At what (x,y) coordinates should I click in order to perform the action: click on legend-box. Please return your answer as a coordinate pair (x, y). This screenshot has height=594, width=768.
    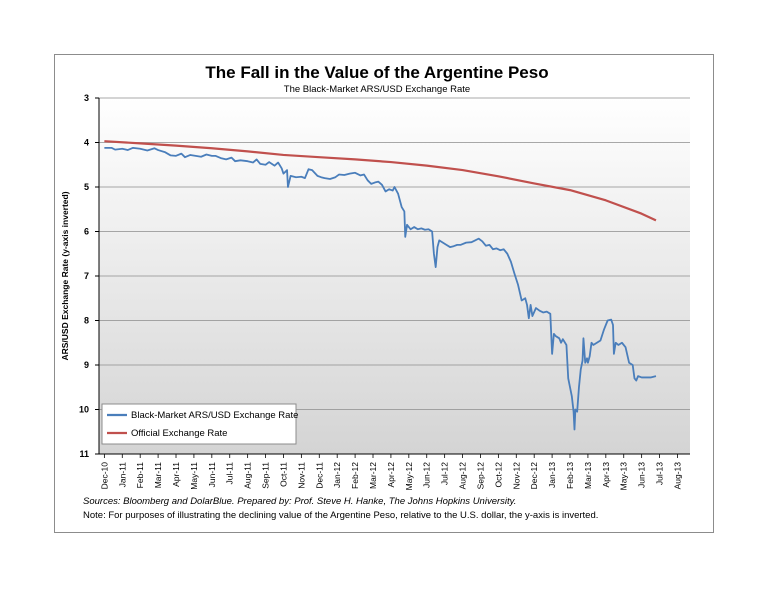
    Looking at the image, I should click on (199, 424).